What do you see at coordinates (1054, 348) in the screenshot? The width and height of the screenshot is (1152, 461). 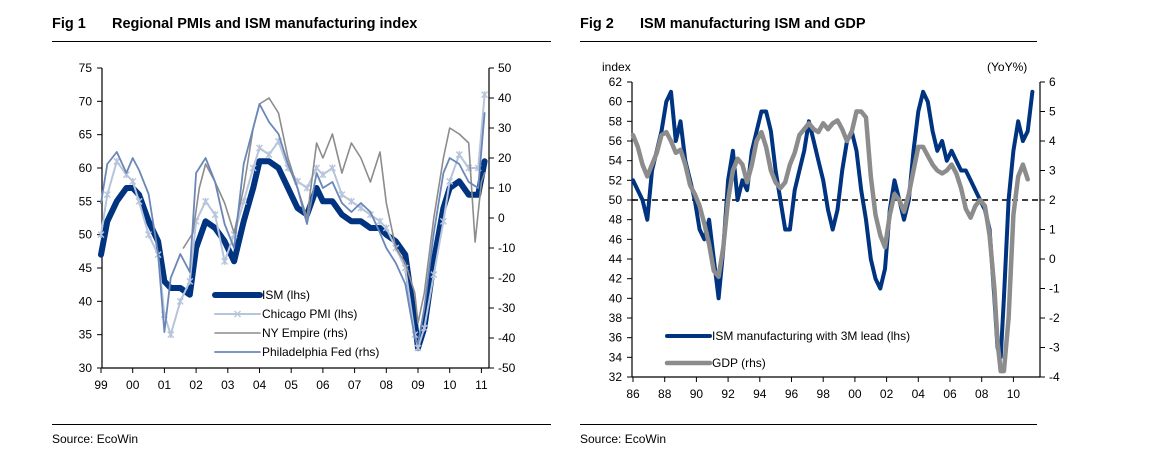 I see `right-y-tick-label: -3` at bounding box center [1054, 348].